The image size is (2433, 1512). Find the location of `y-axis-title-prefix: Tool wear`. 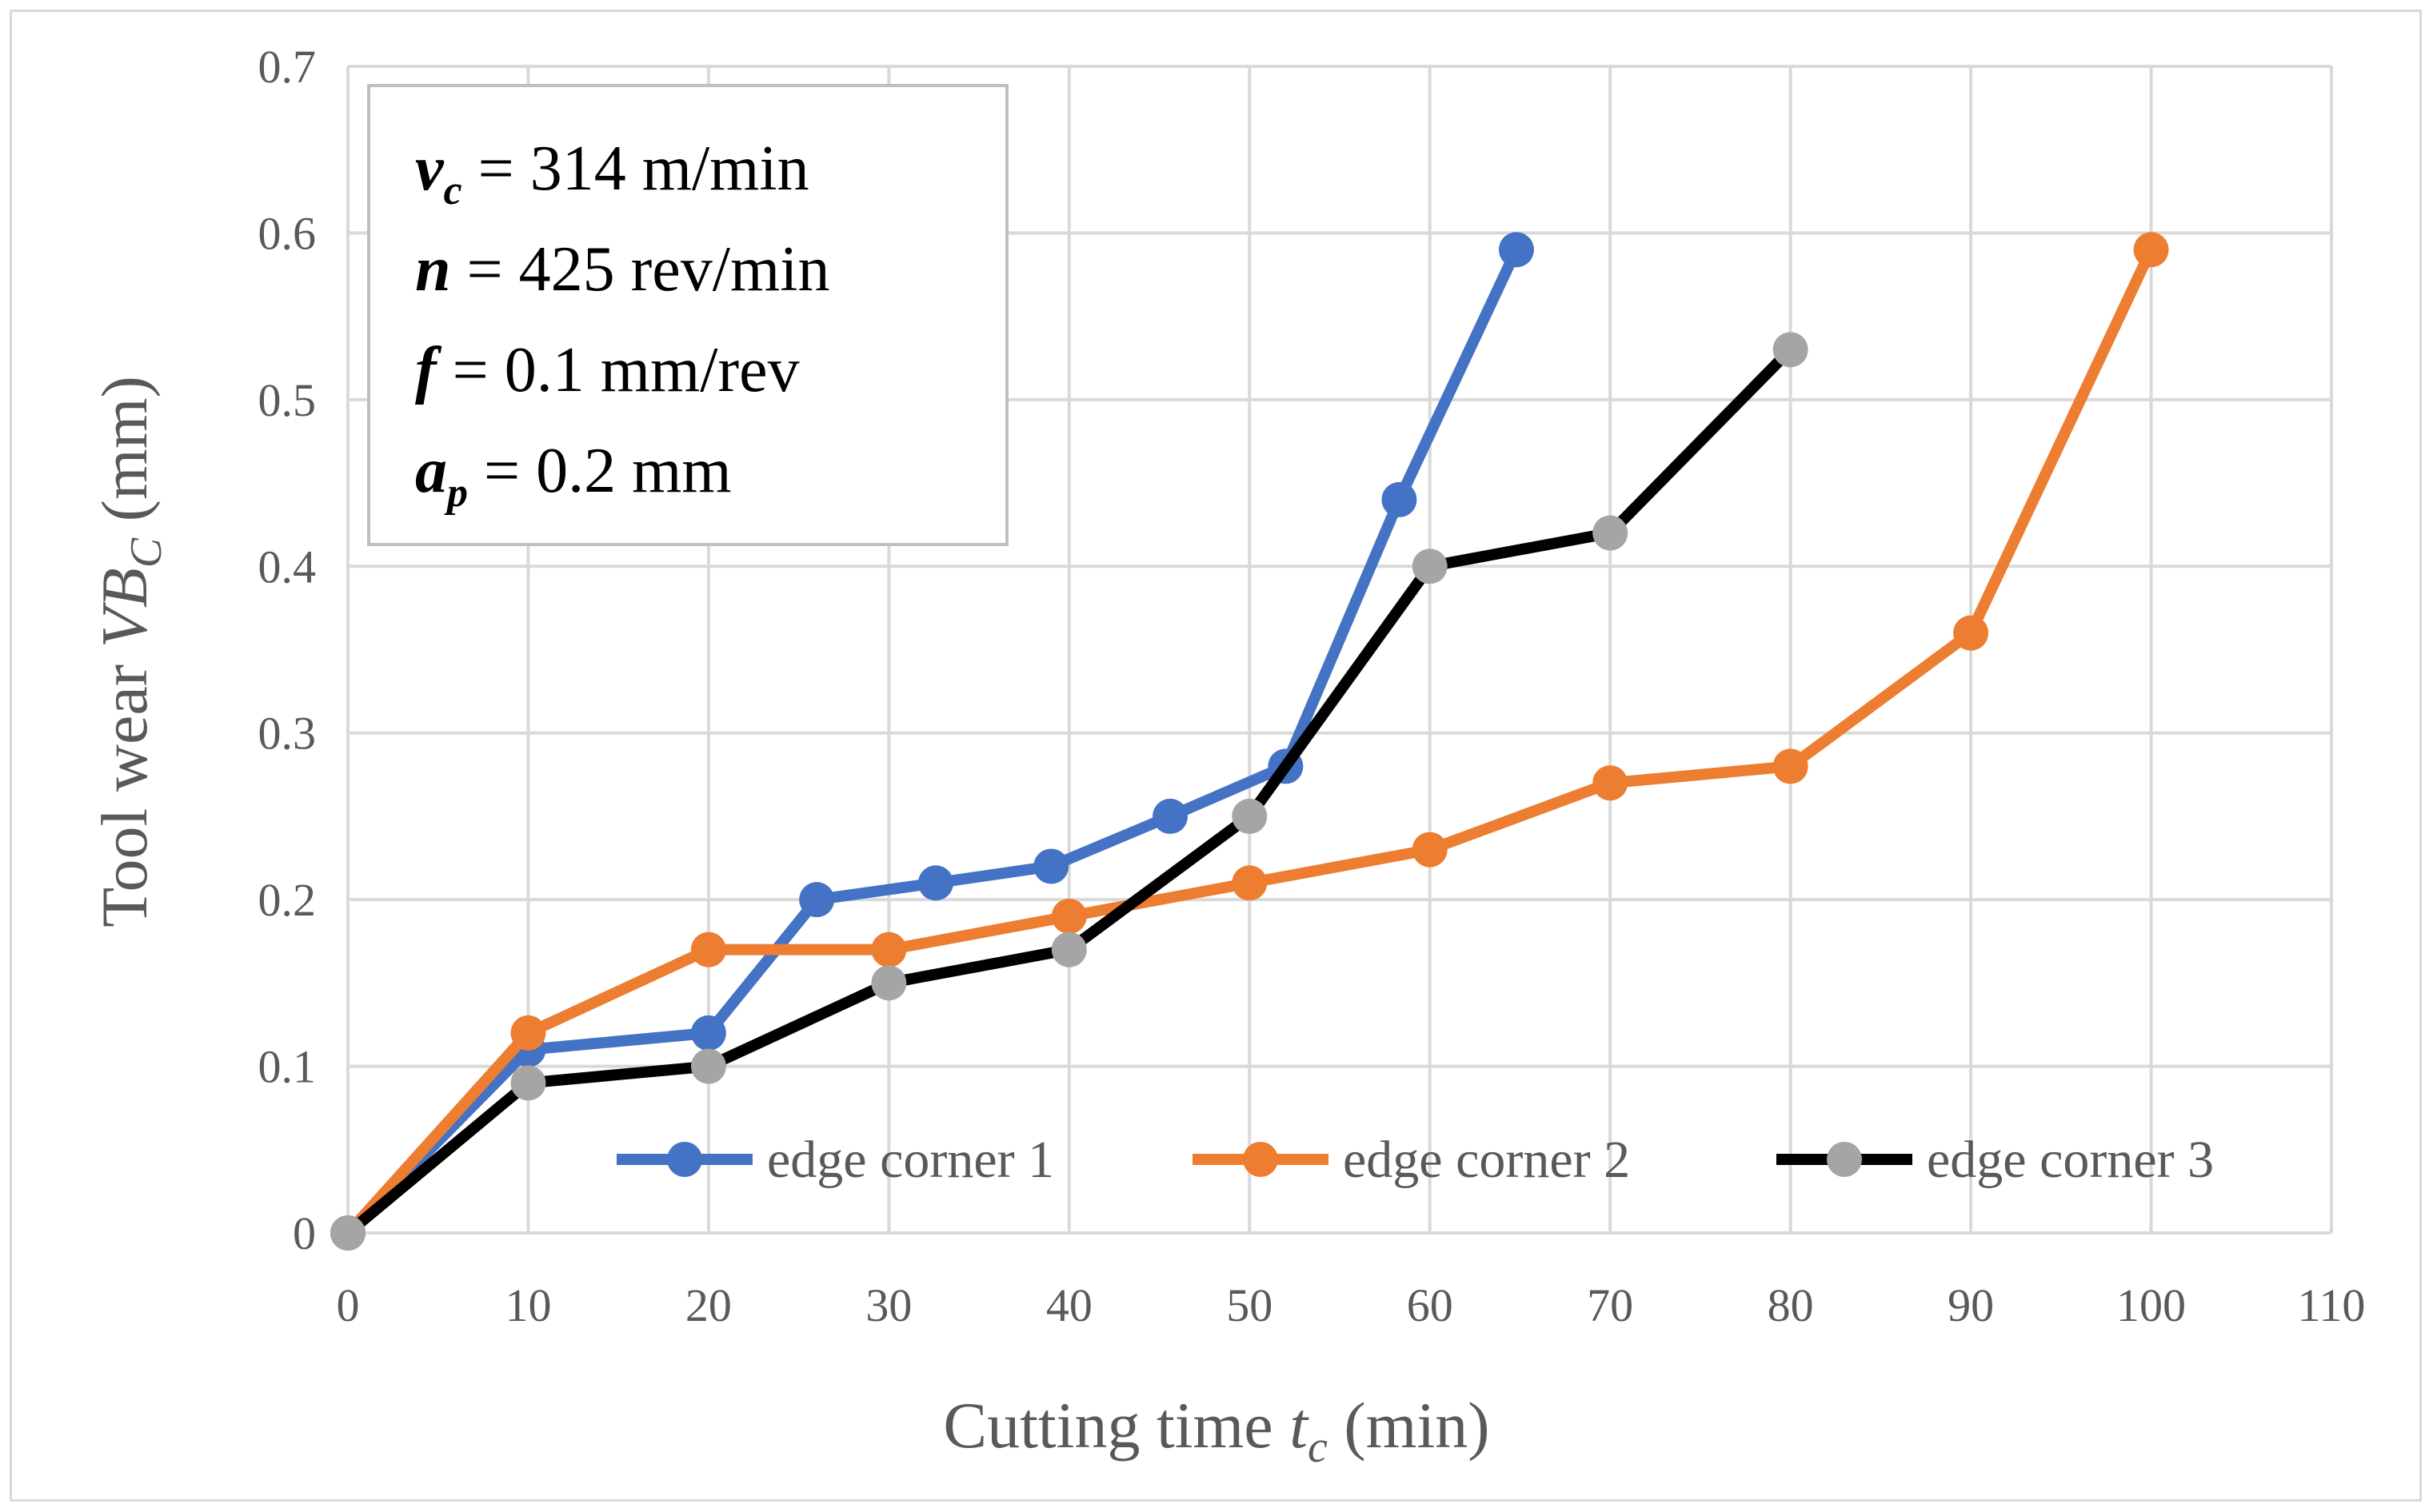

y-axis-title-prefix: Tool wear is located at coordinates (124, 787).